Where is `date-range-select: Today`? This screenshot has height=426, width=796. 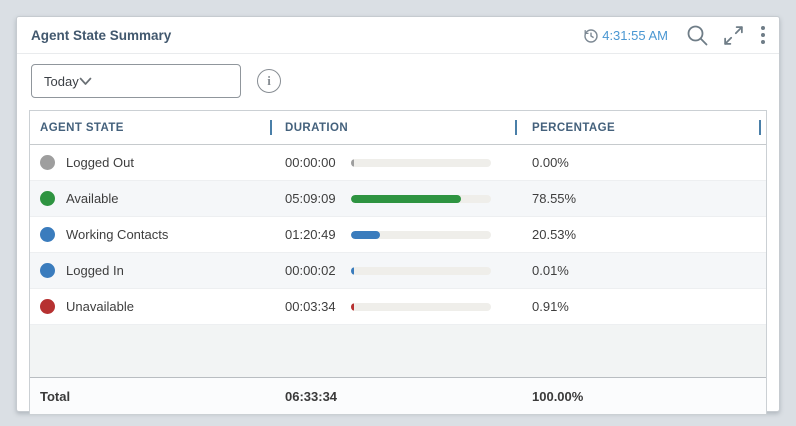
date-range-select: Today is located at coordinates (136, 81).